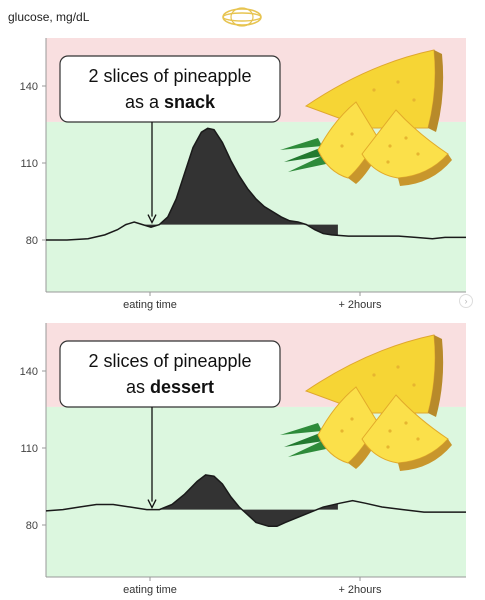 The width and height of the screenshot is (485, 600). I want to click on callout-line-2: as dessert, so click(170, 387).